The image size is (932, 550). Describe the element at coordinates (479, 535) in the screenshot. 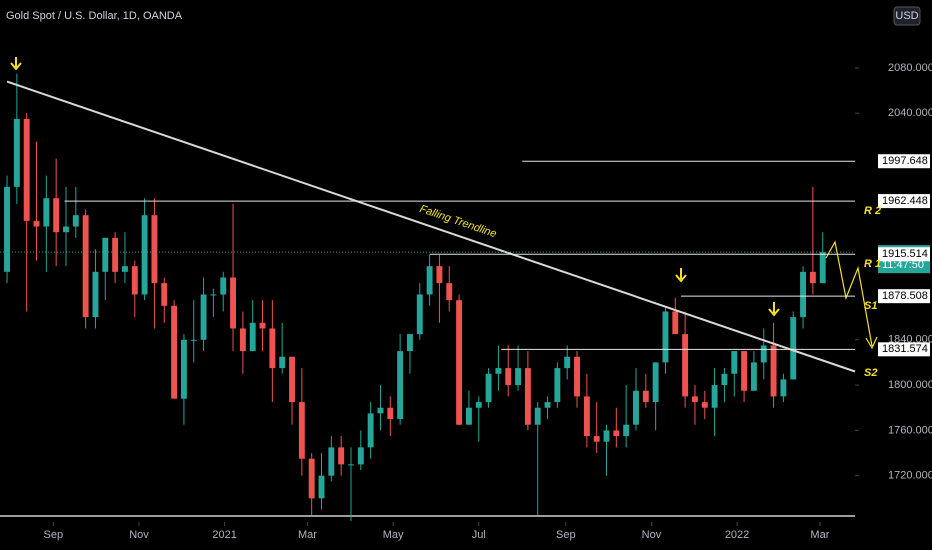

I see `x-tick-label: Jul` at that location.